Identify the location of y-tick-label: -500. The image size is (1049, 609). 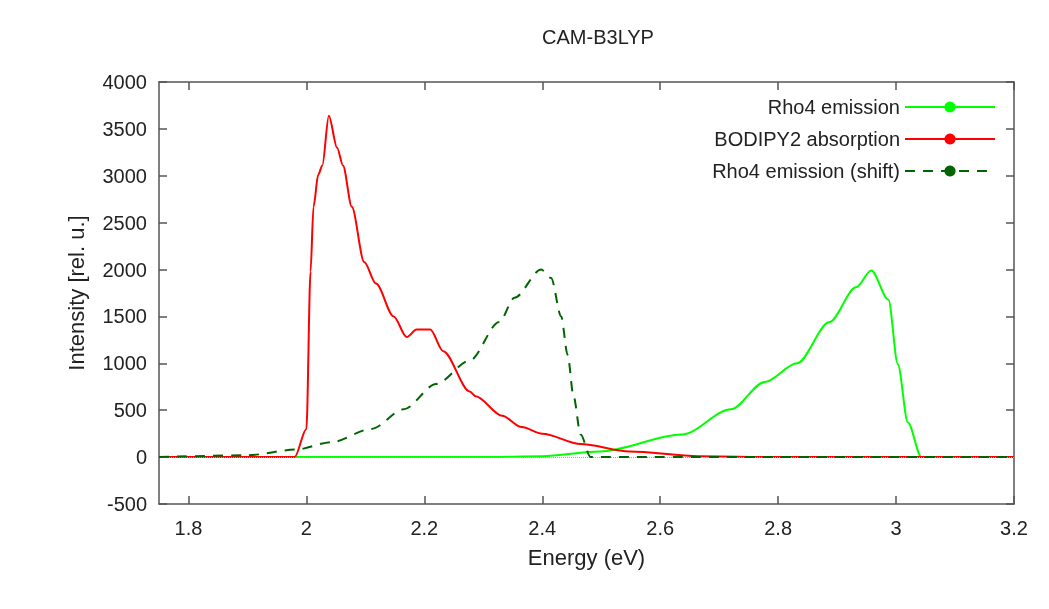
(126, 504).